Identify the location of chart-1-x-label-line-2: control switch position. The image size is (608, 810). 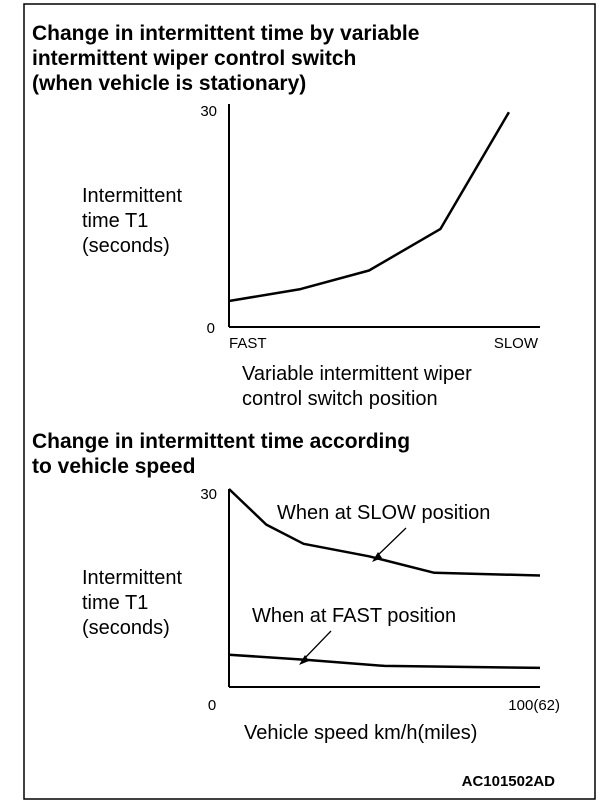
(340, 399).